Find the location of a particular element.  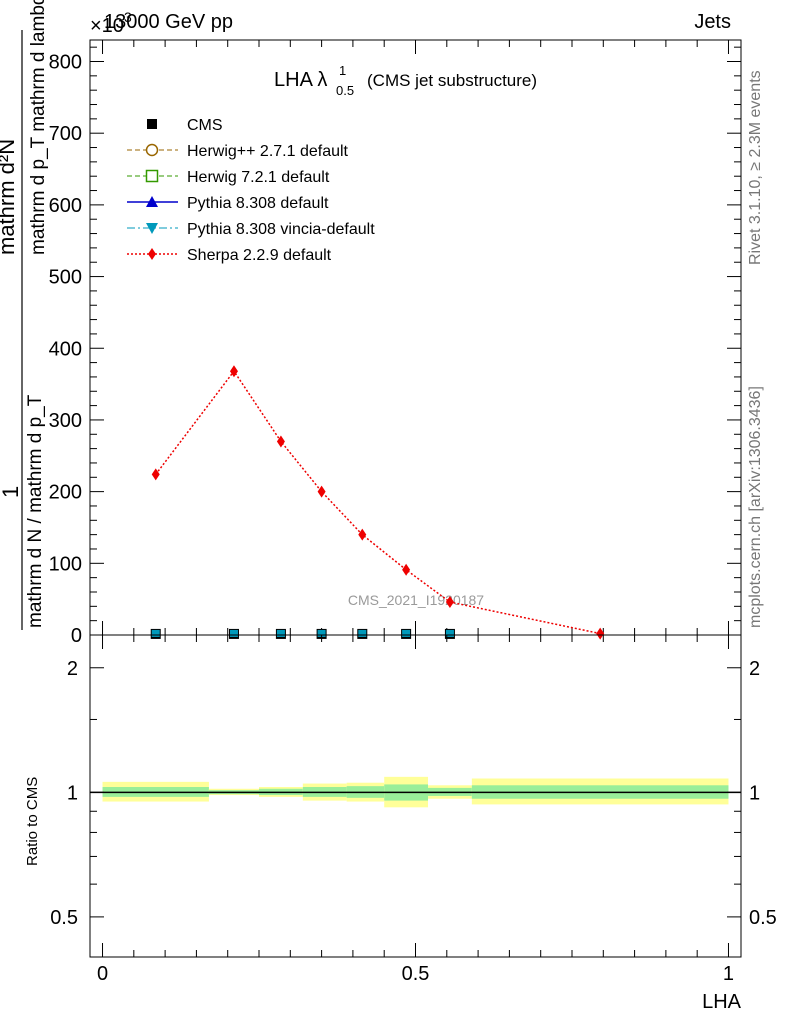

legend-item-vincia: Pythia 8.308 vincia-default is located at coordinates (251, 229).